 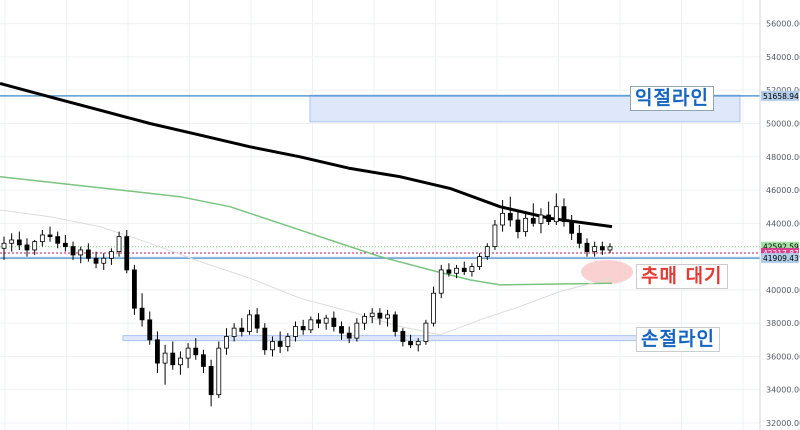 What do you see at coordinates (672, 98) in the screenshot?
I see `take-profit-label: 익절라인` at bounding box center [672, 98].